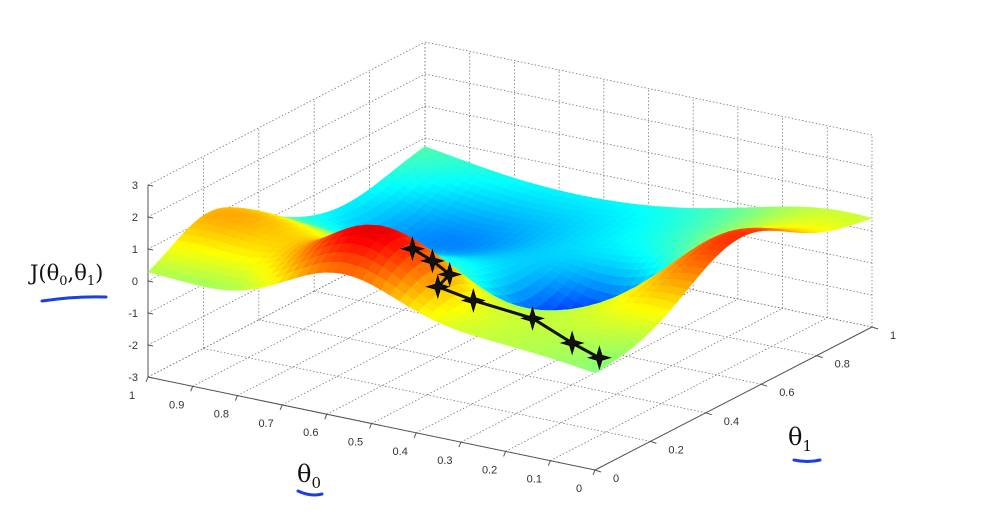 The image size is (996, 527). I want to click on x-tick-label: 0.9, so click(176, 405).